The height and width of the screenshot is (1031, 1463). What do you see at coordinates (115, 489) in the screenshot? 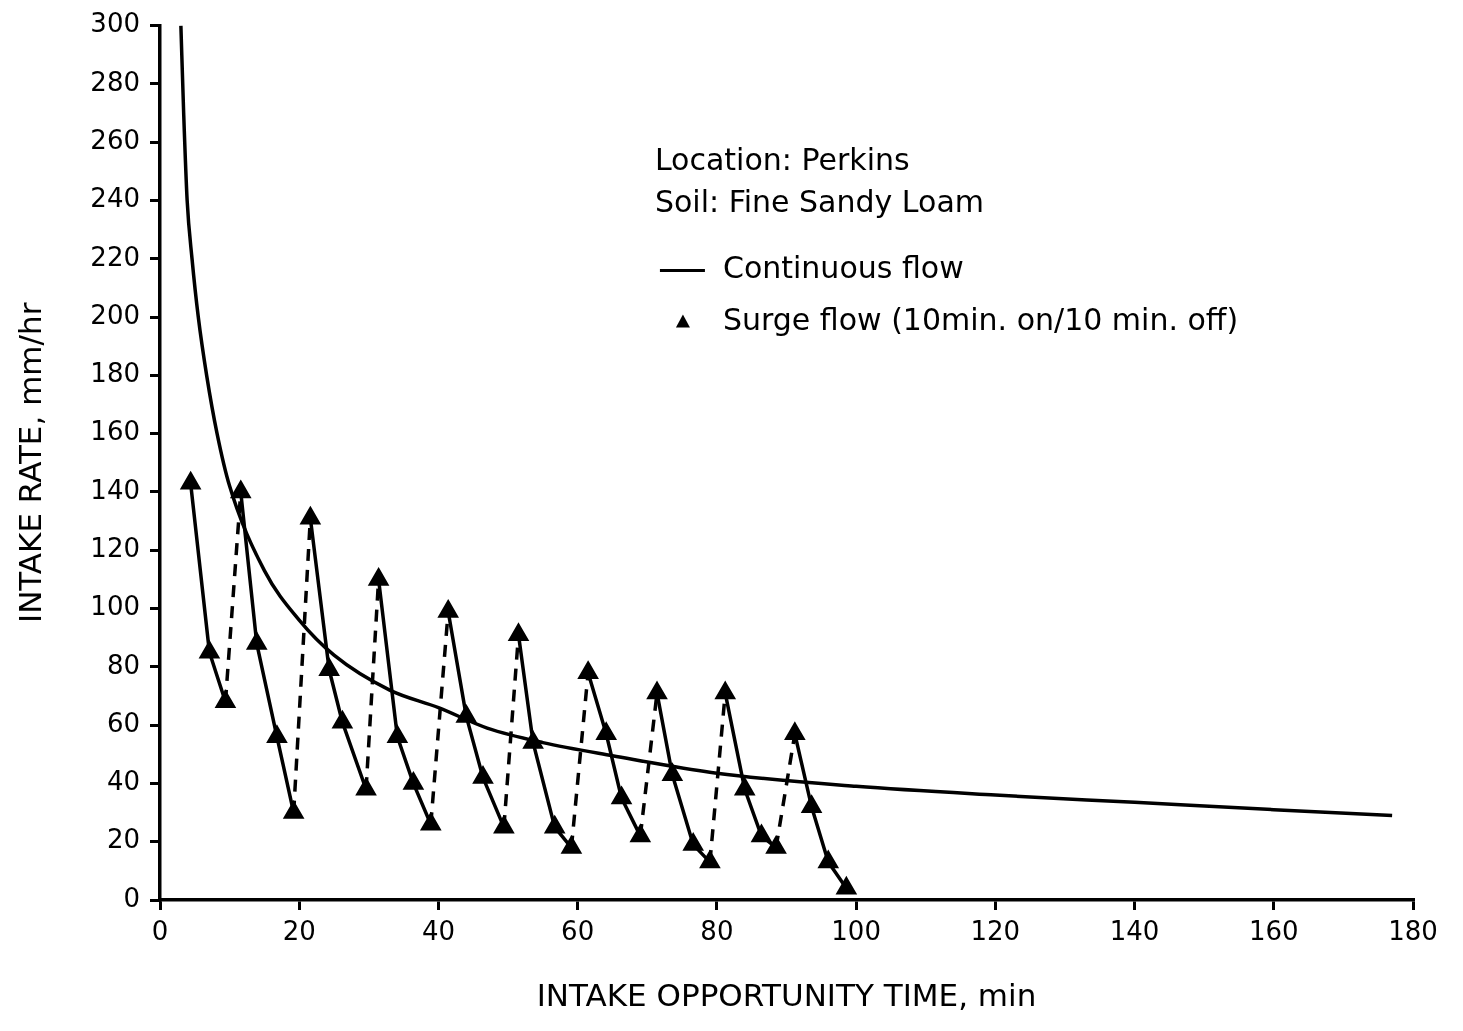
I see `y-tick-label: 140` at bounding box center [115, 489].